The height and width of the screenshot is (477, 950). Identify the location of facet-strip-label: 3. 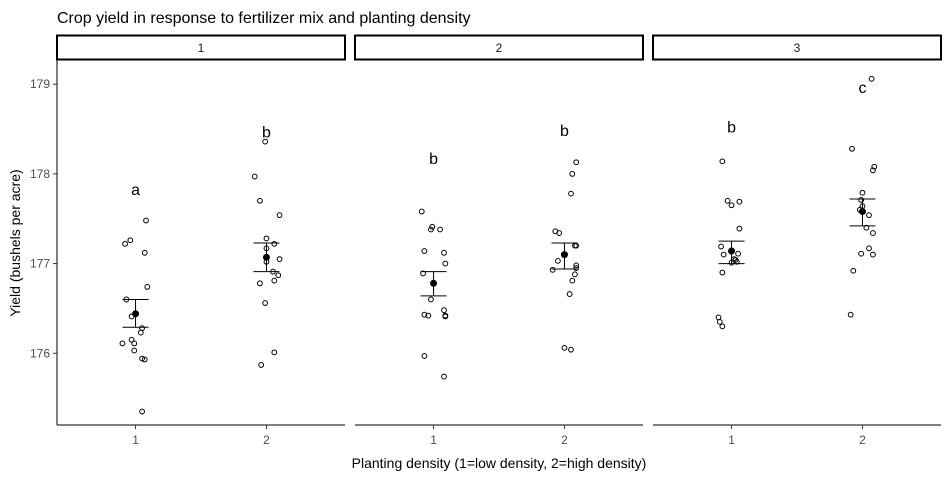
(797, 48).